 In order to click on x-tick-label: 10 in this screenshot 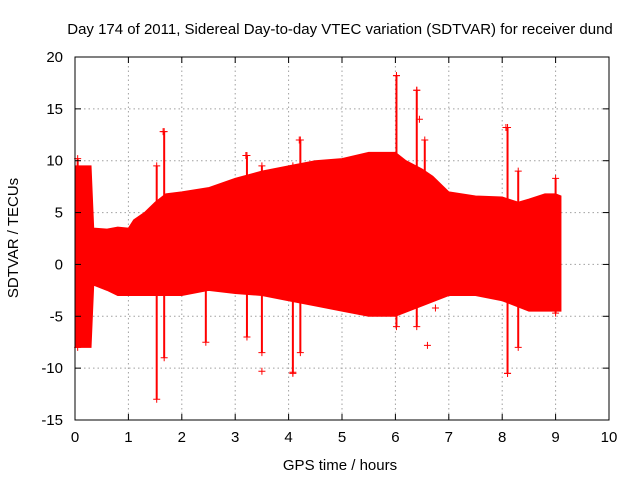, I will do `click(609, 437)`.